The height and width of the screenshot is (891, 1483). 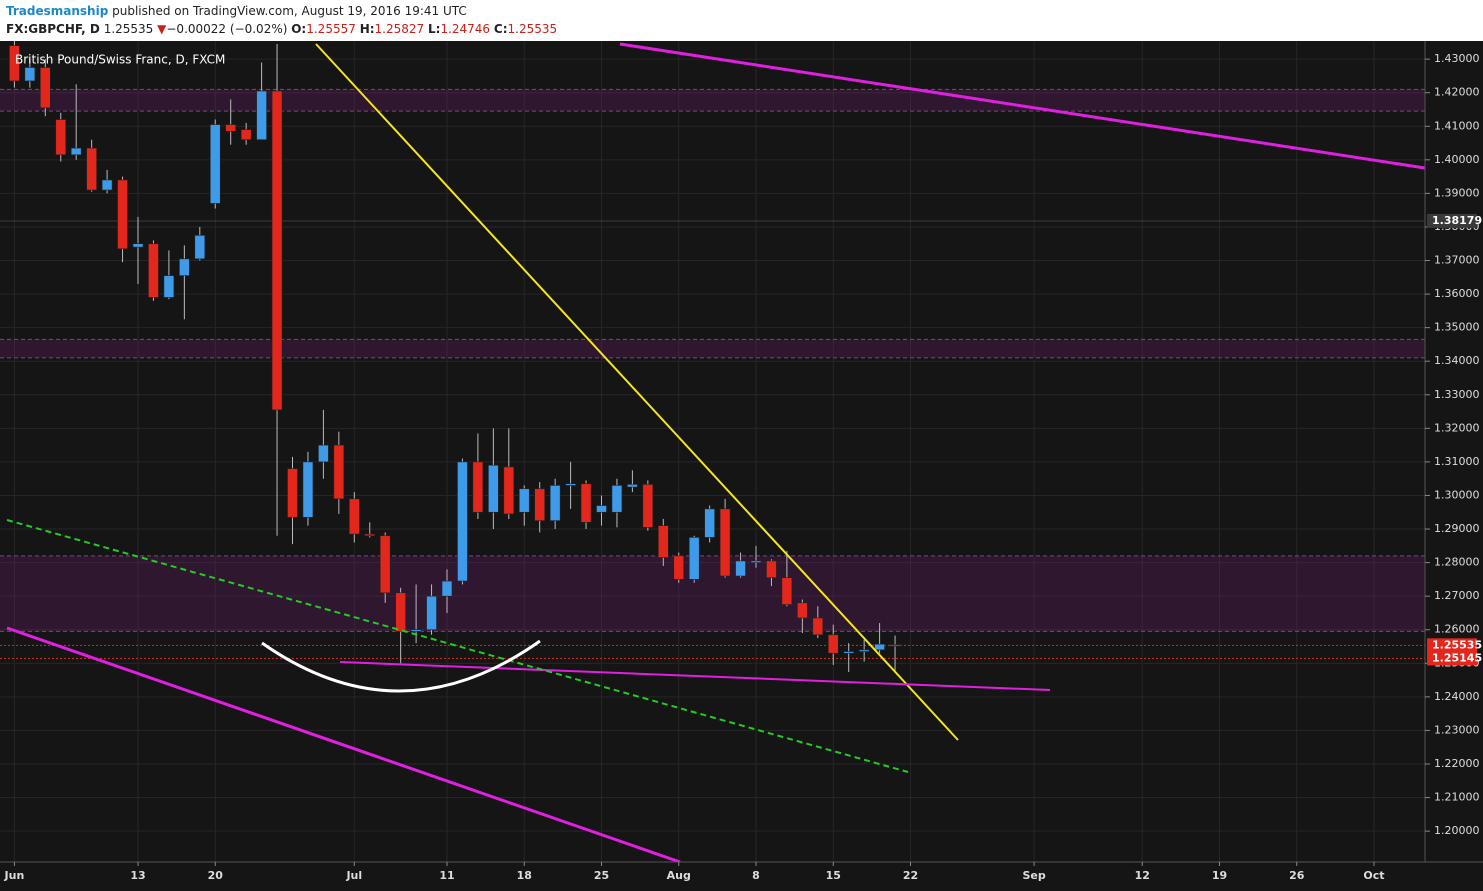 What do you see at coordinates (1457, 528) in the screenshot?
I see `y-tick-label: 1.29000` at bounding box center [1457, 528].